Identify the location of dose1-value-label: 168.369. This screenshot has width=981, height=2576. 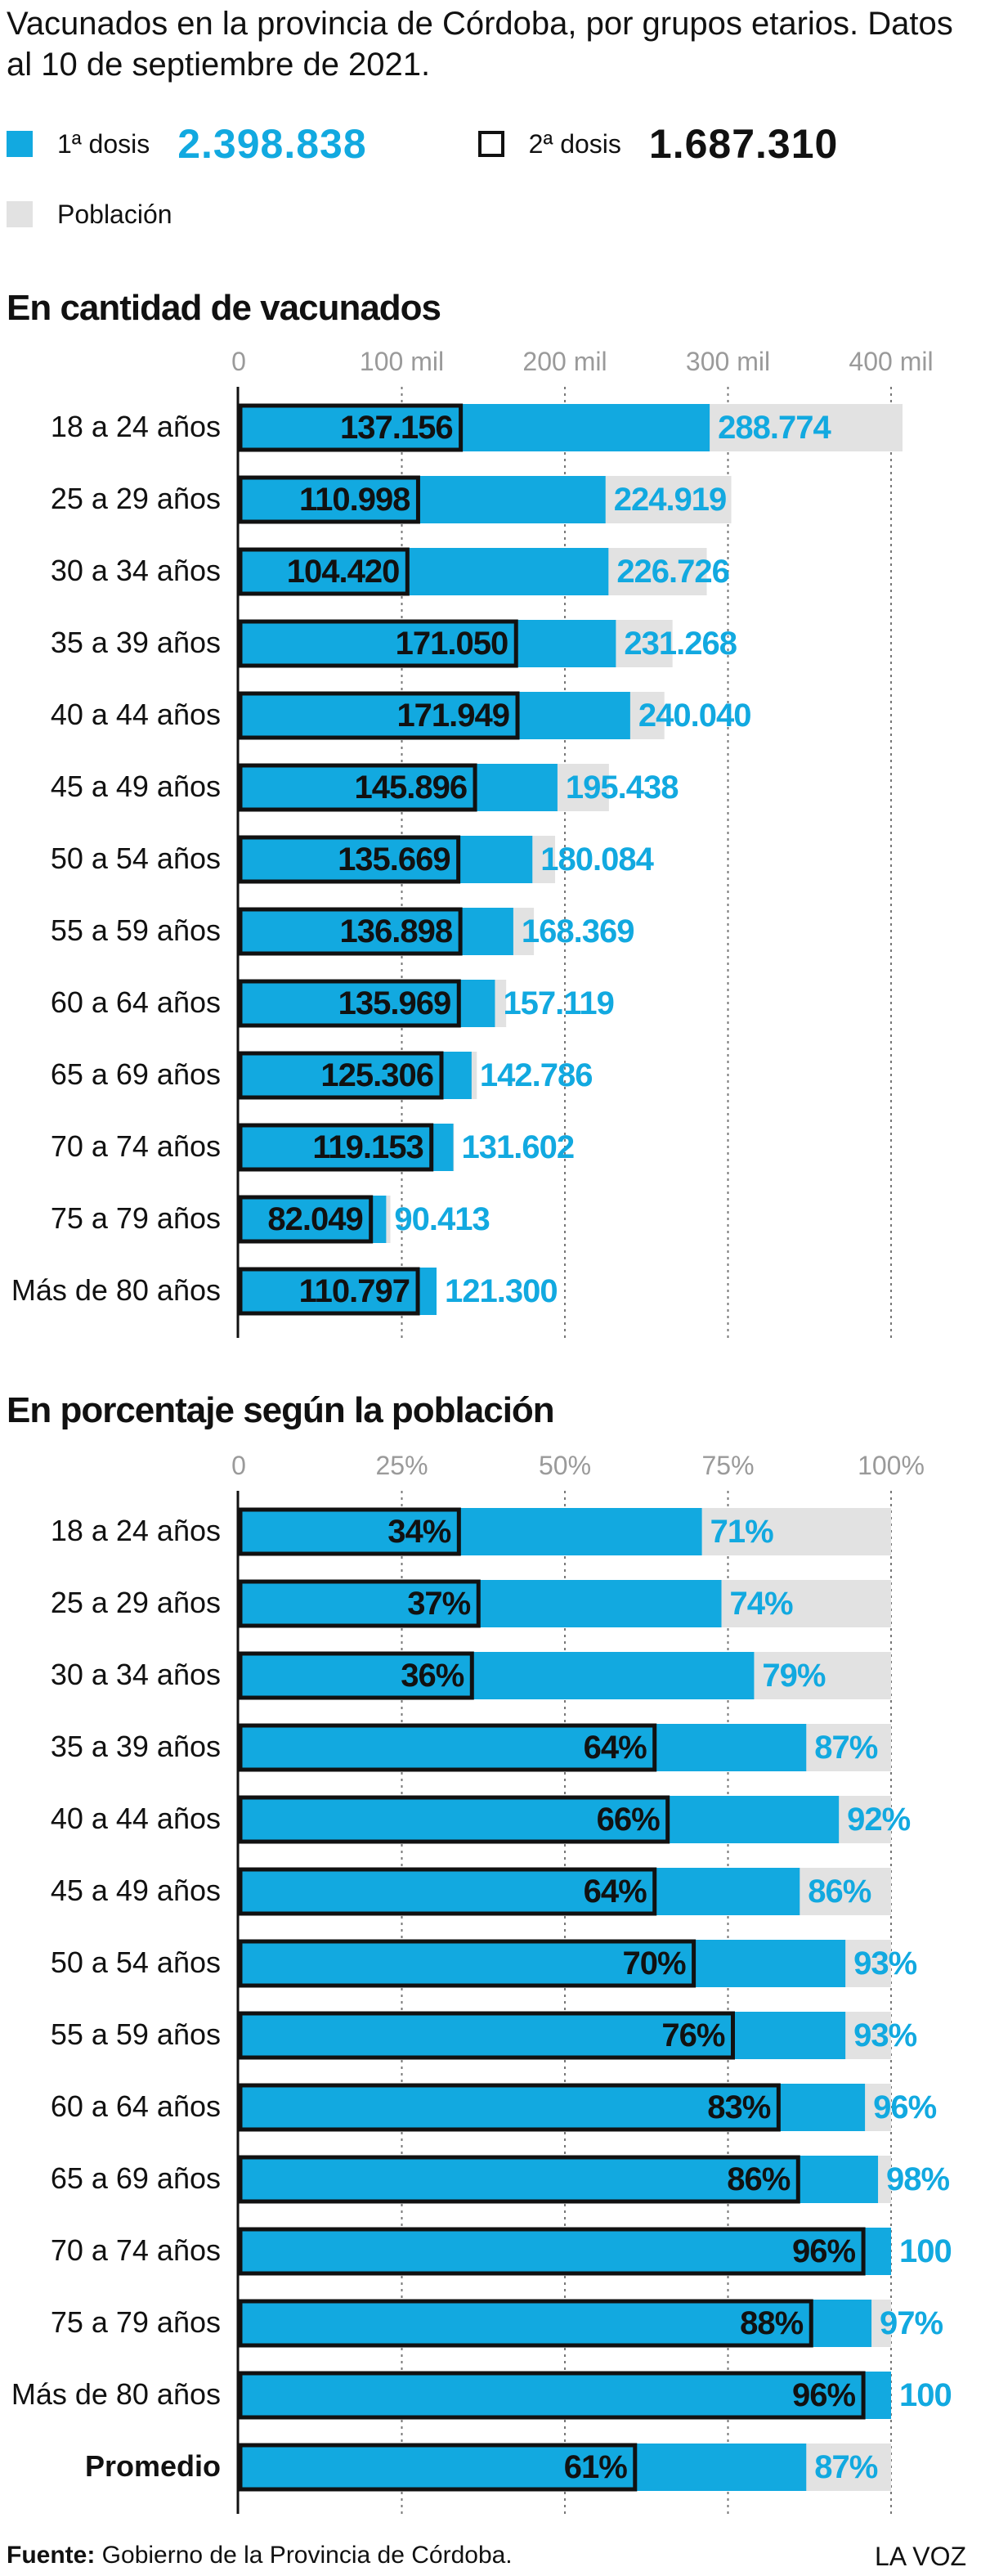
(578, 931).